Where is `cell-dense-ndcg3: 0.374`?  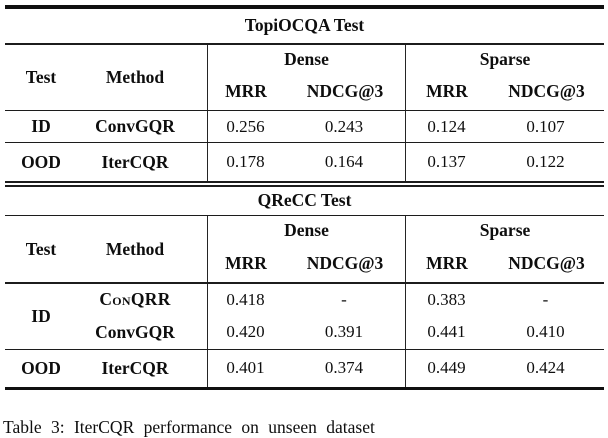
cell-dense-ndcg3: 0.374 is located at coordinates (344, 368).